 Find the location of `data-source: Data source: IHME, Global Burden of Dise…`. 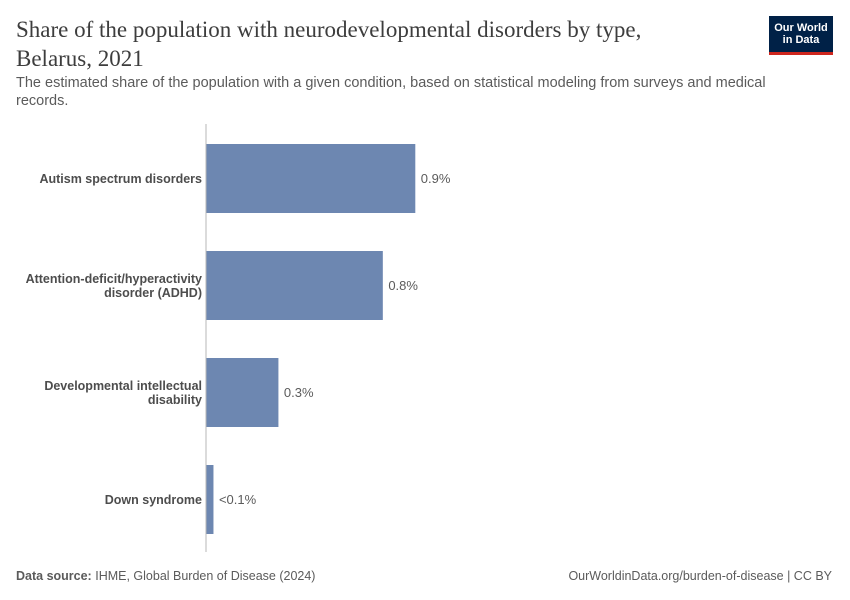

data-source: Data source: IHME, Global Burden of Dise… is located at coordinates (165, 576).